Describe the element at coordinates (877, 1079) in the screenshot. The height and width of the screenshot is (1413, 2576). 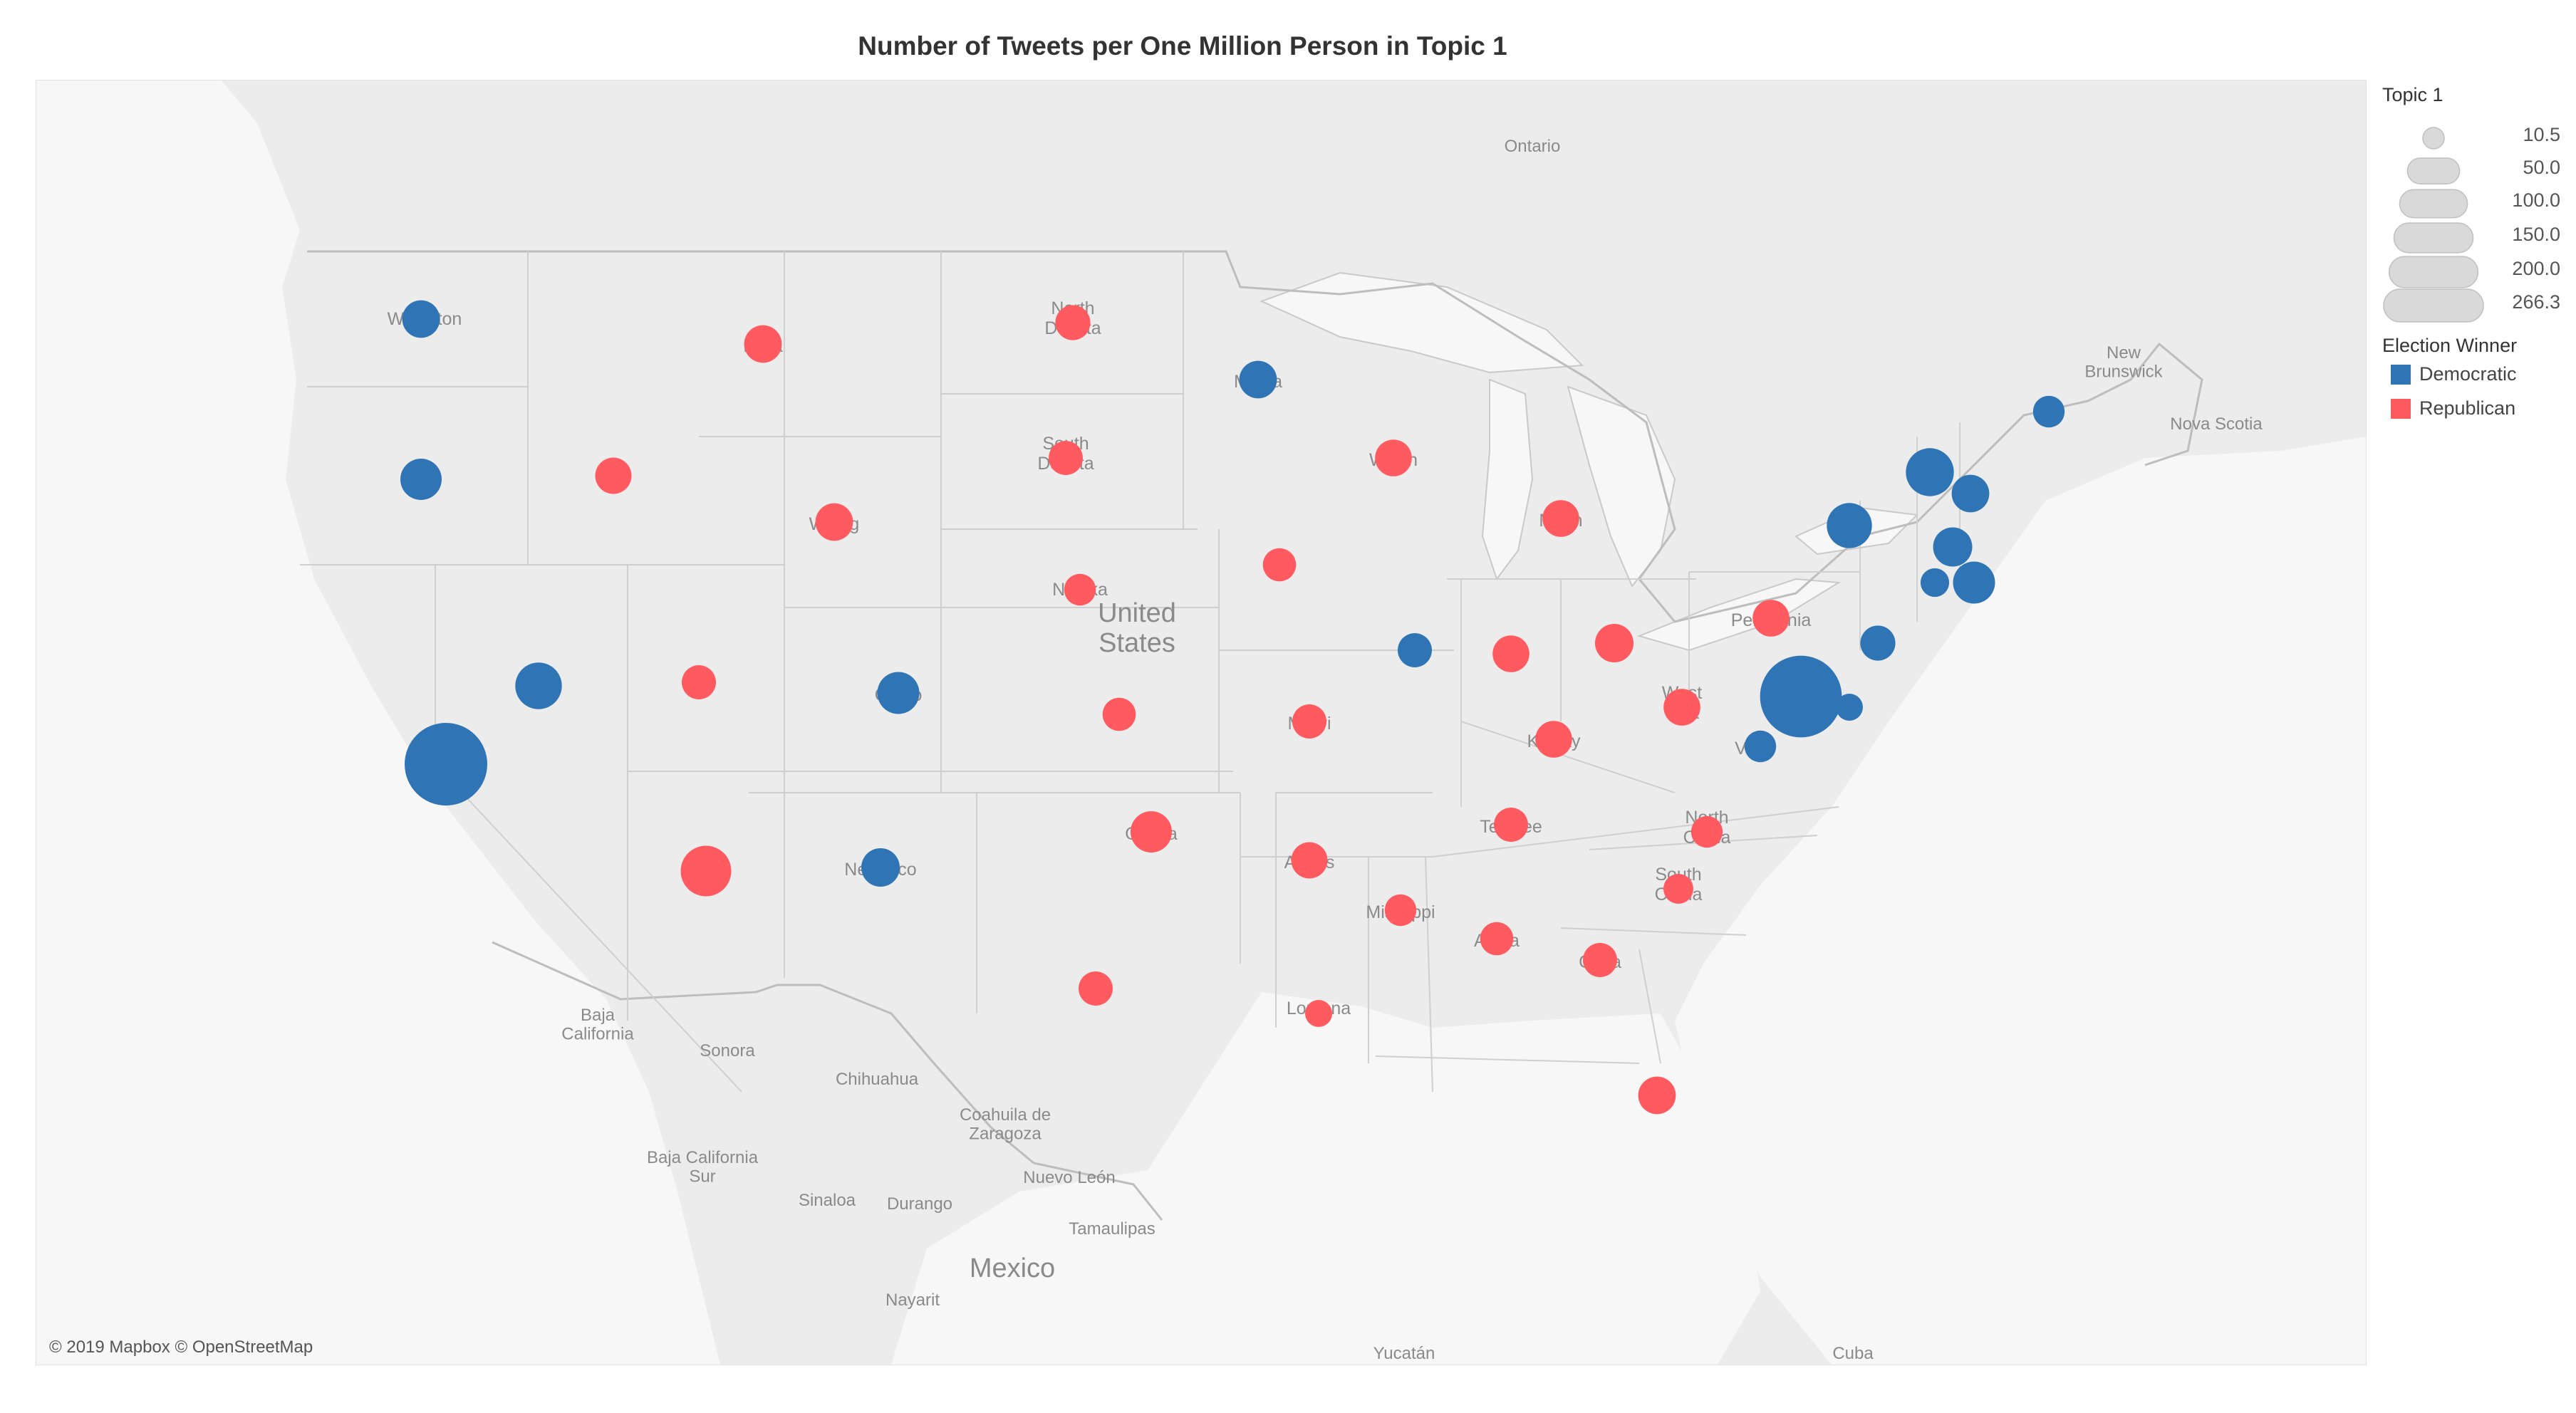
I see `place-label-chihuahua: Chihuahua` at that location.